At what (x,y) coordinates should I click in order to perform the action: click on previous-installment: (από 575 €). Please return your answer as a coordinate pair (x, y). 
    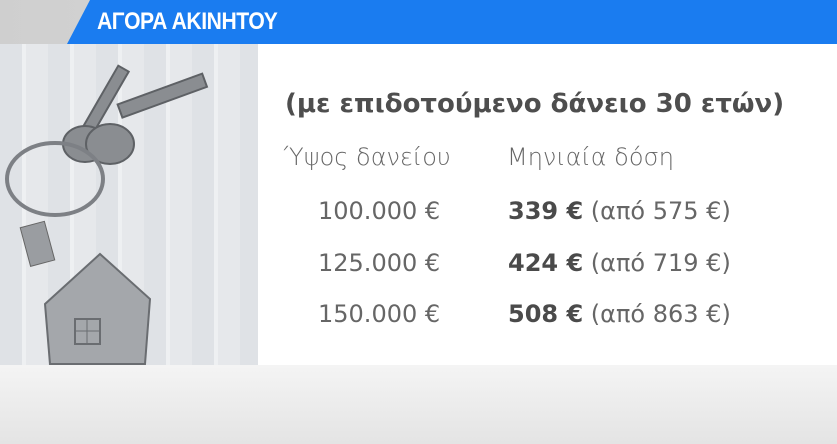
    Looking at the image, I should click on (660, 211).